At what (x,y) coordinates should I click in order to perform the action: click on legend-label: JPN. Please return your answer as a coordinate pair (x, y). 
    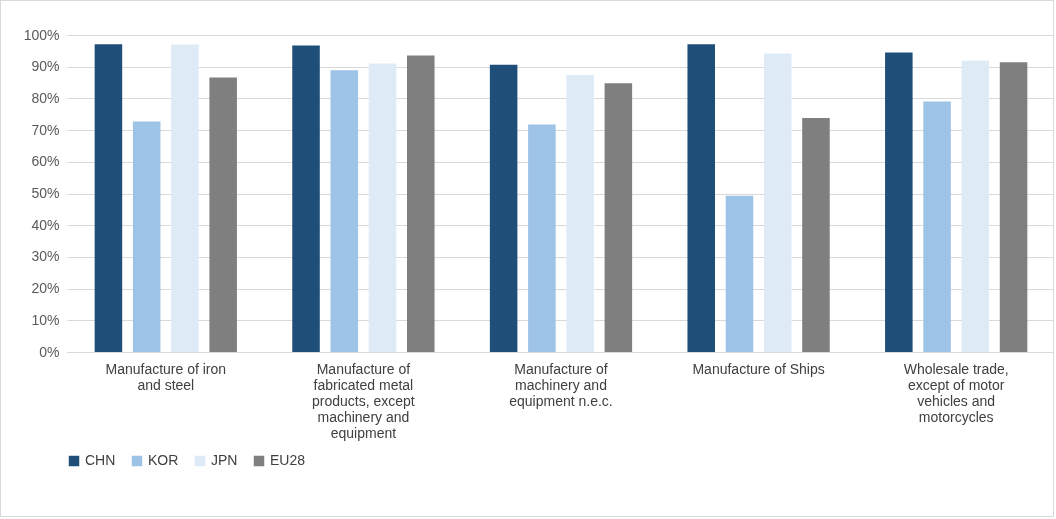
    Looking at the image, I should click on (224, 460).